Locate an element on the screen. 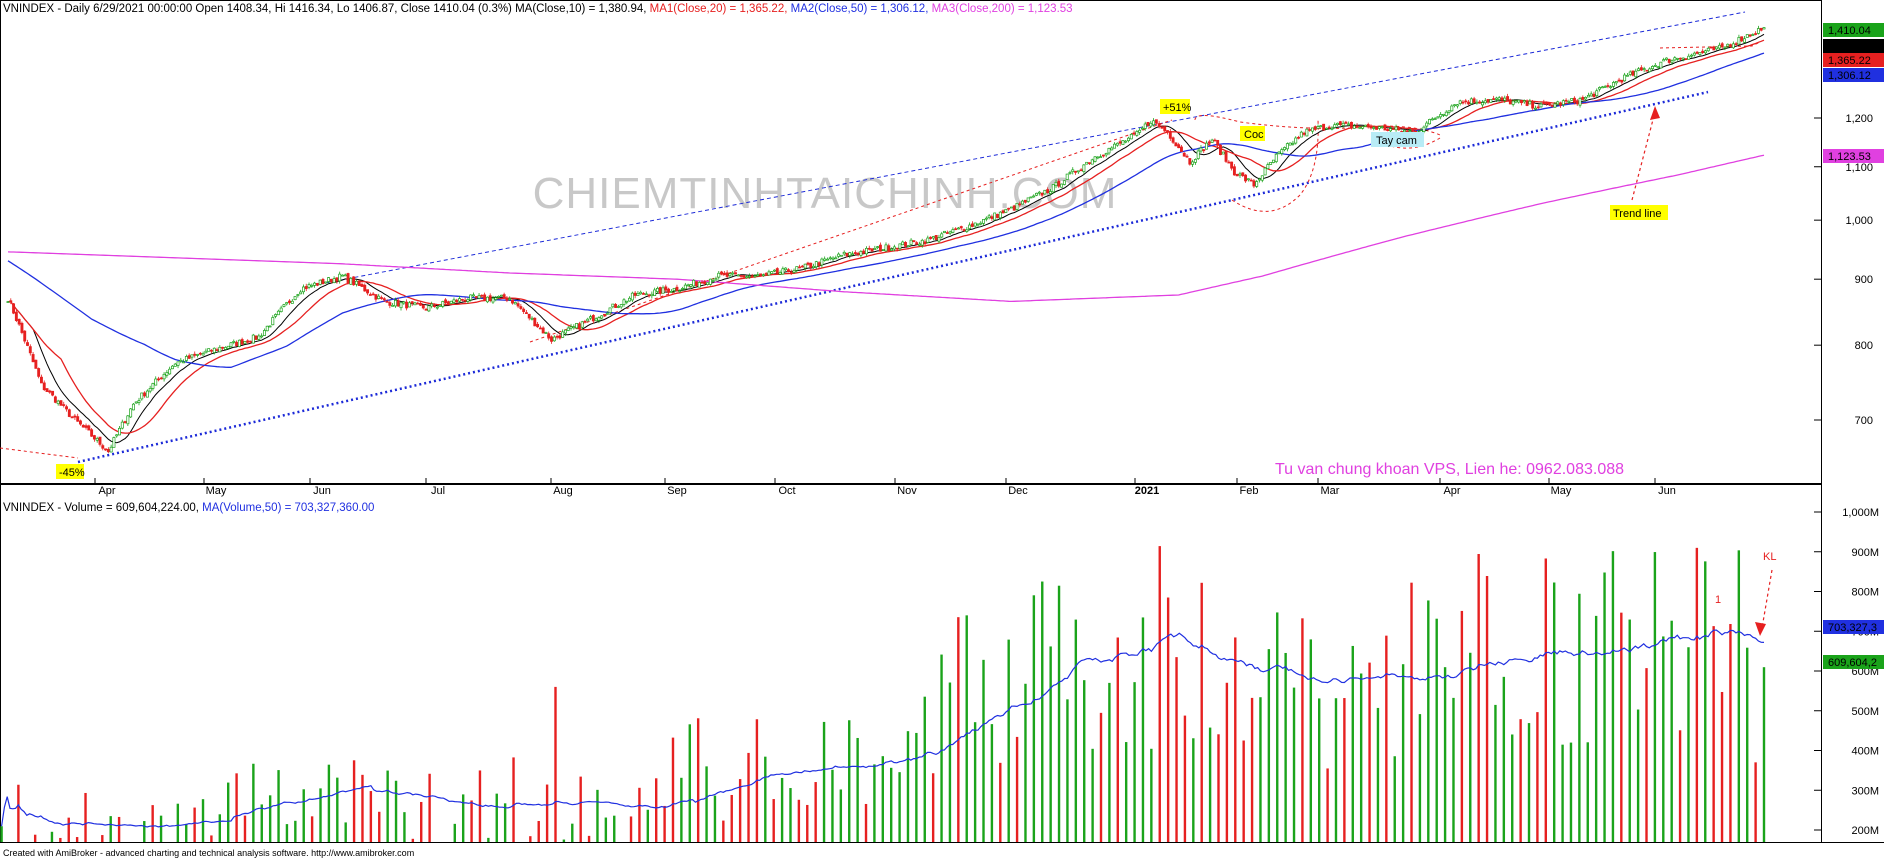 The height and width of the screenshot is (859, 1884). tag-plus51-bg is located at coordinates (1175, 106).